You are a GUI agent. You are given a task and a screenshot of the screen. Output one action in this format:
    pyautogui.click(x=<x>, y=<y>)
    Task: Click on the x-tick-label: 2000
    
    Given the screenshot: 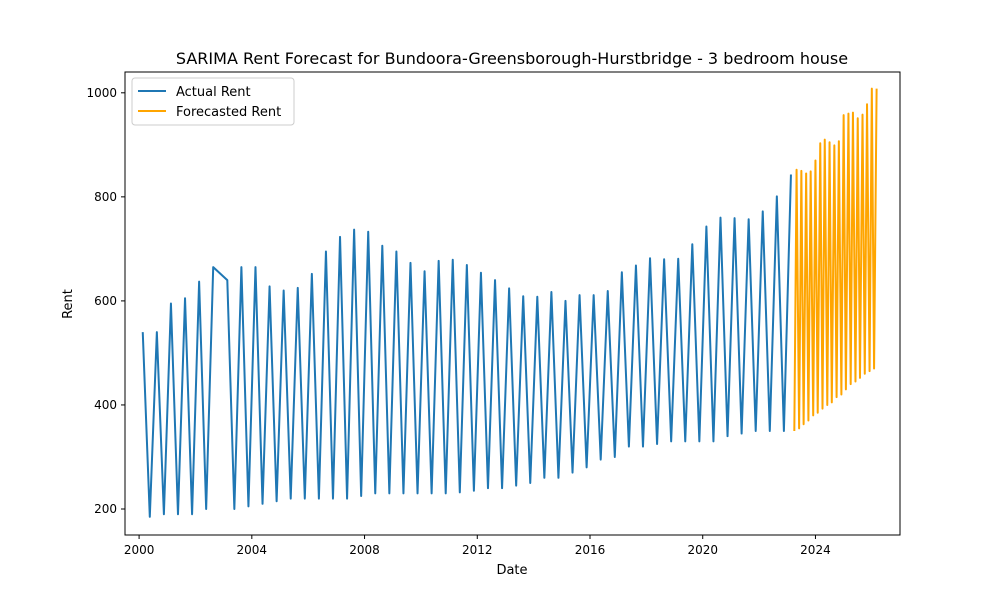 What is the action you would take?
    pyautogui.click(x=139, y=550)
    